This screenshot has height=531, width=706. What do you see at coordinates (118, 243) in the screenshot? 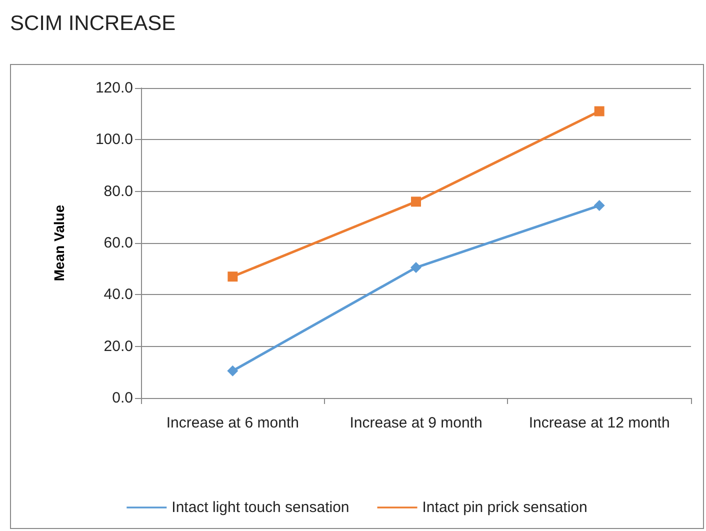
I see `y-tick-label: 60.0` at bounding box center [118, 243].